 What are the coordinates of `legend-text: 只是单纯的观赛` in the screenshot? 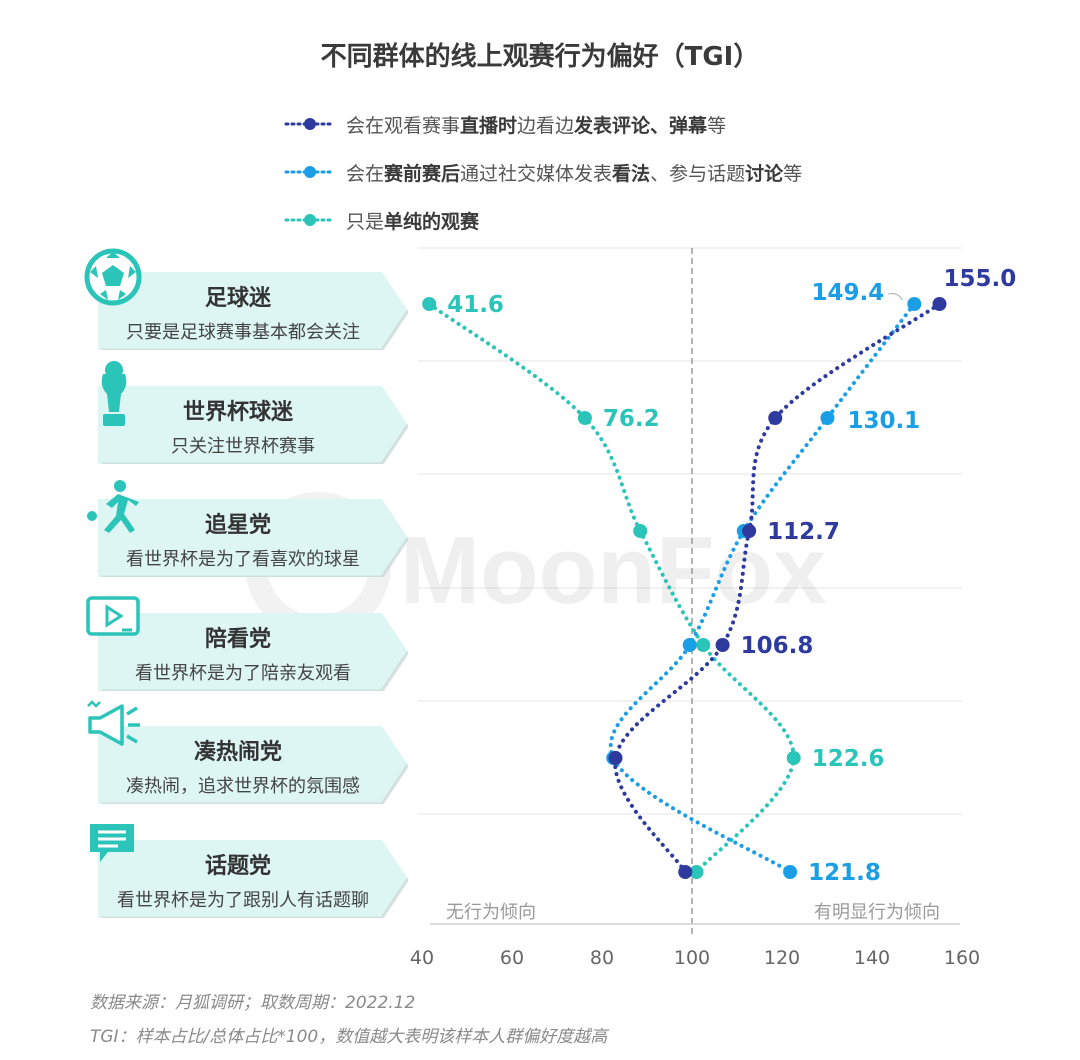 It's located at (413, 221).